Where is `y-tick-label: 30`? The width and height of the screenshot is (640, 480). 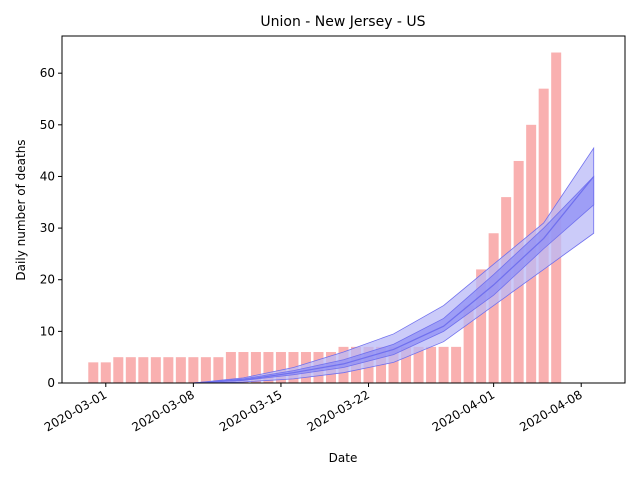
y-tick-label: 30 is located at coordinates (47, 228).